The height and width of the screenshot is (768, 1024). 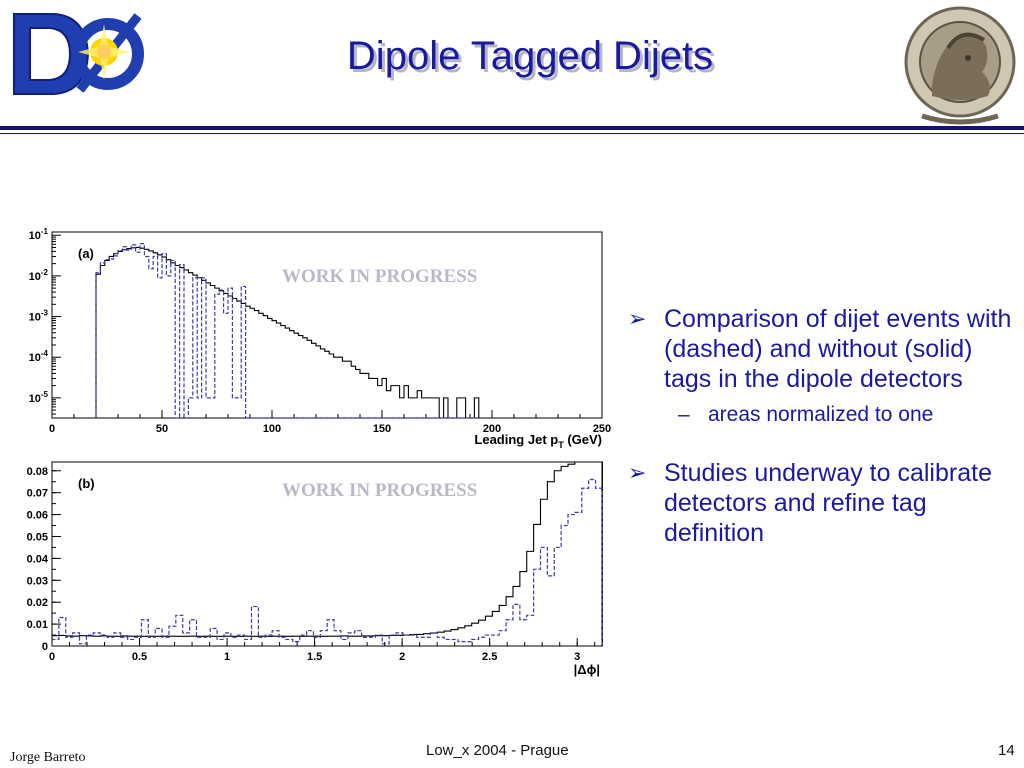 I want to click on x-tick-label: 1.5, so click(x=314, y=657).